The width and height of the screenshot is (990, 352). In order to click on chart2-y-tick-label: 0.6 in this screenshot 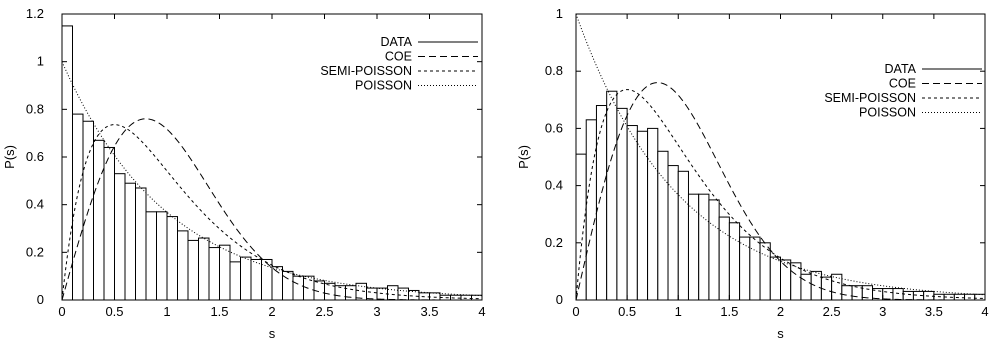, I will do `click(554, 127)`.